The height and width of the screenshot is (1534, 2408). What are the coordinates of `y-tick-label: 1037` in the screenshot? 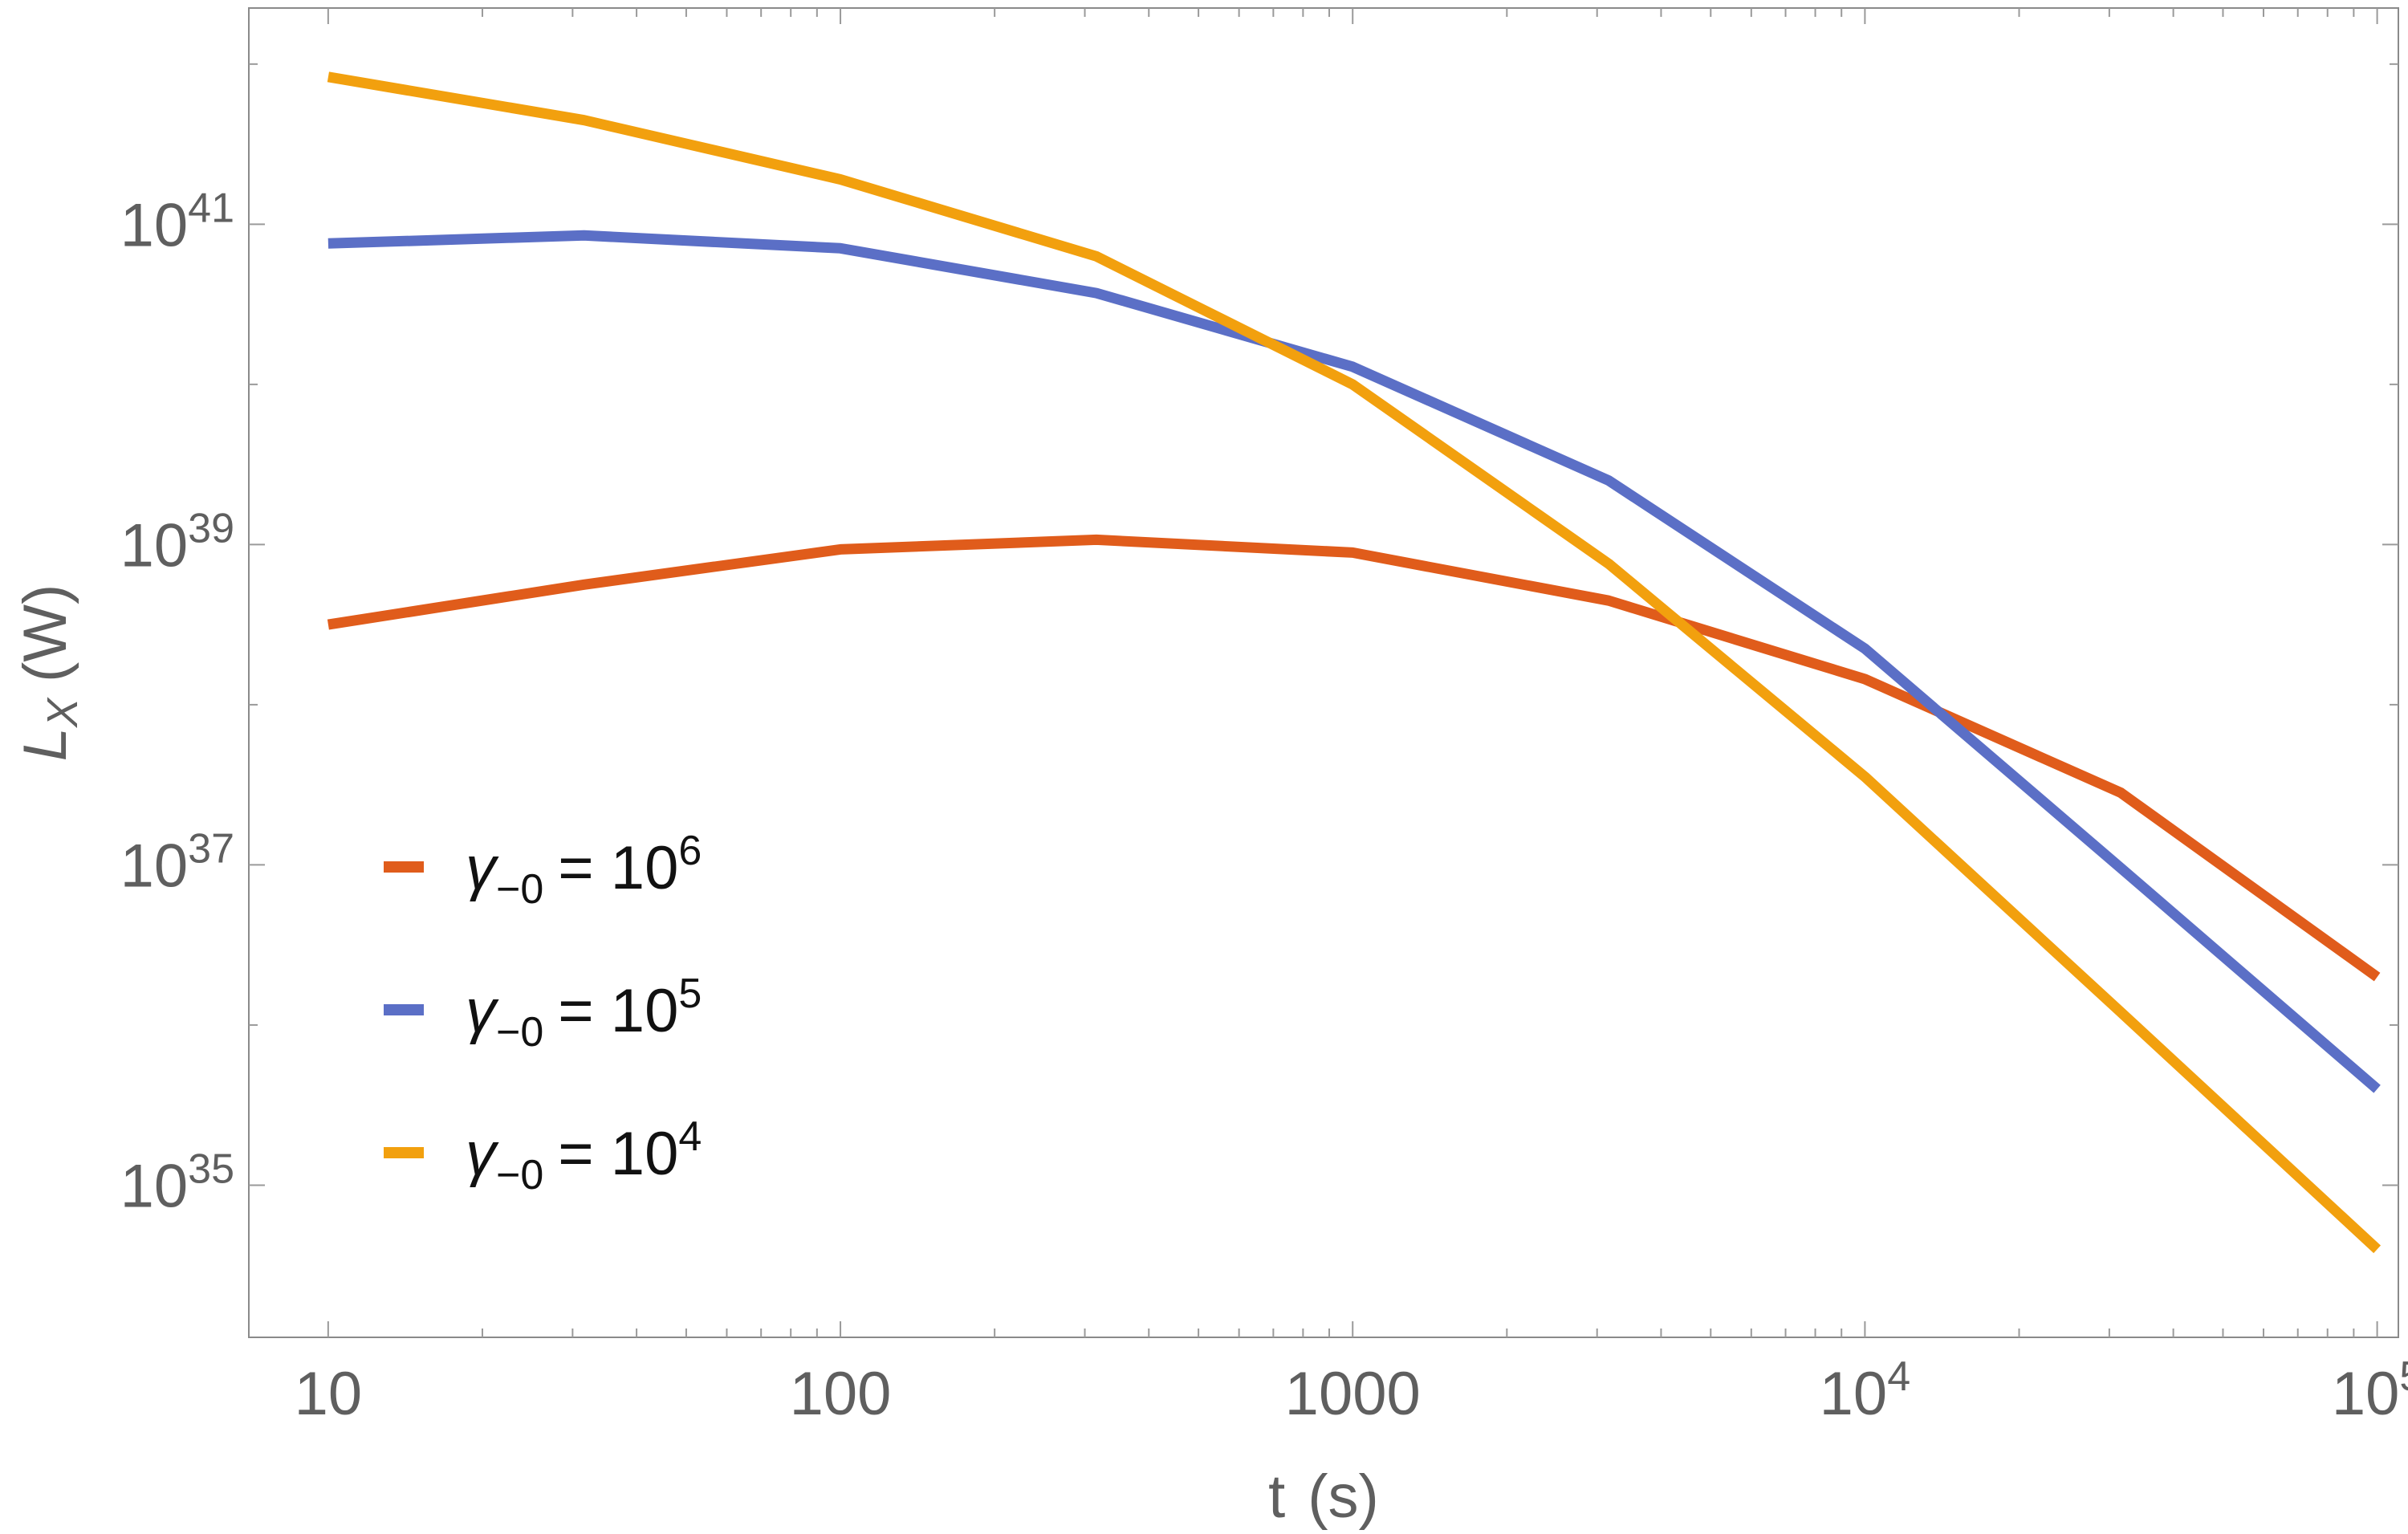 It's located at (177, 862).